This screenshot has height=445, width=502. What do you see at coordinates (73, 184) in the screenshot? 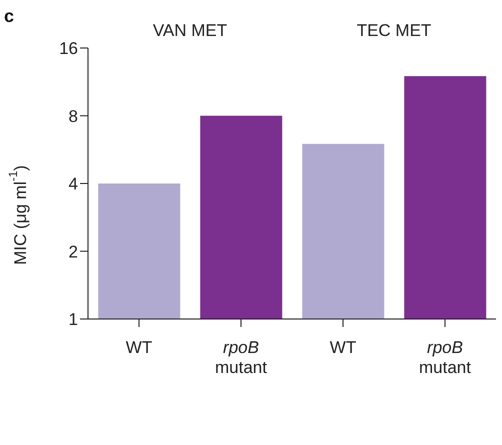
I see `y-tick-label: 4` at bounding box center [73, 184].